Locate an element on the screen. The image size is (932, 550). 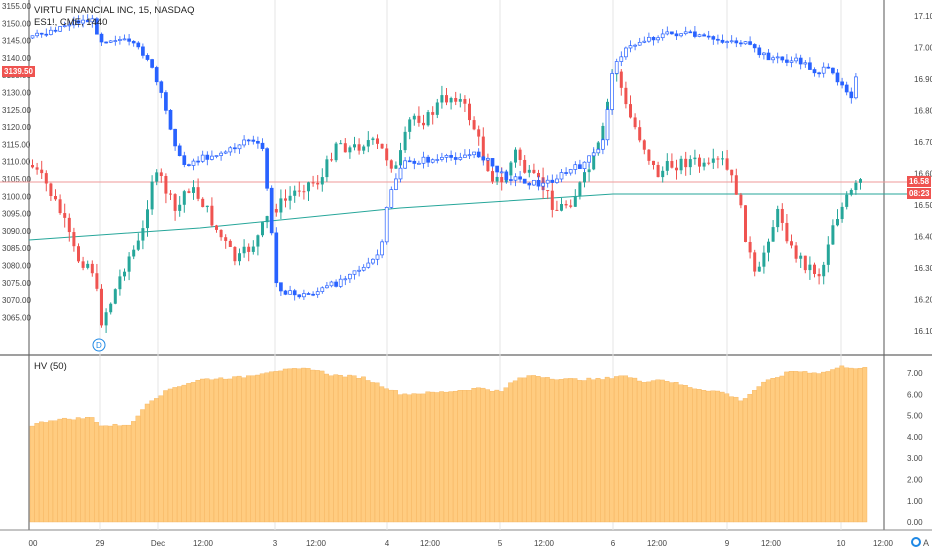
indicator-title: HV (50) is located at coordinates (50, 366).